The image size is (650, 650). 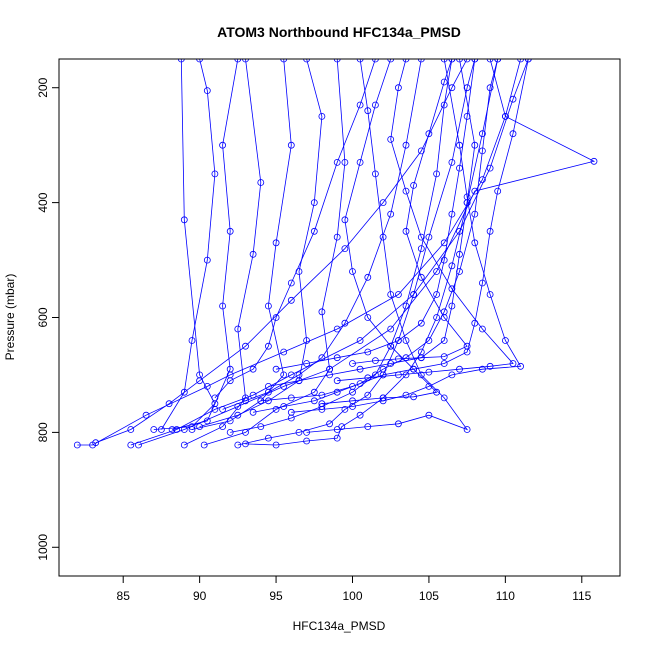 What do you see at coordinates (43, 432) in the screenshot?
I see `y-tick-label: 800` at bounding box center [43, 432].